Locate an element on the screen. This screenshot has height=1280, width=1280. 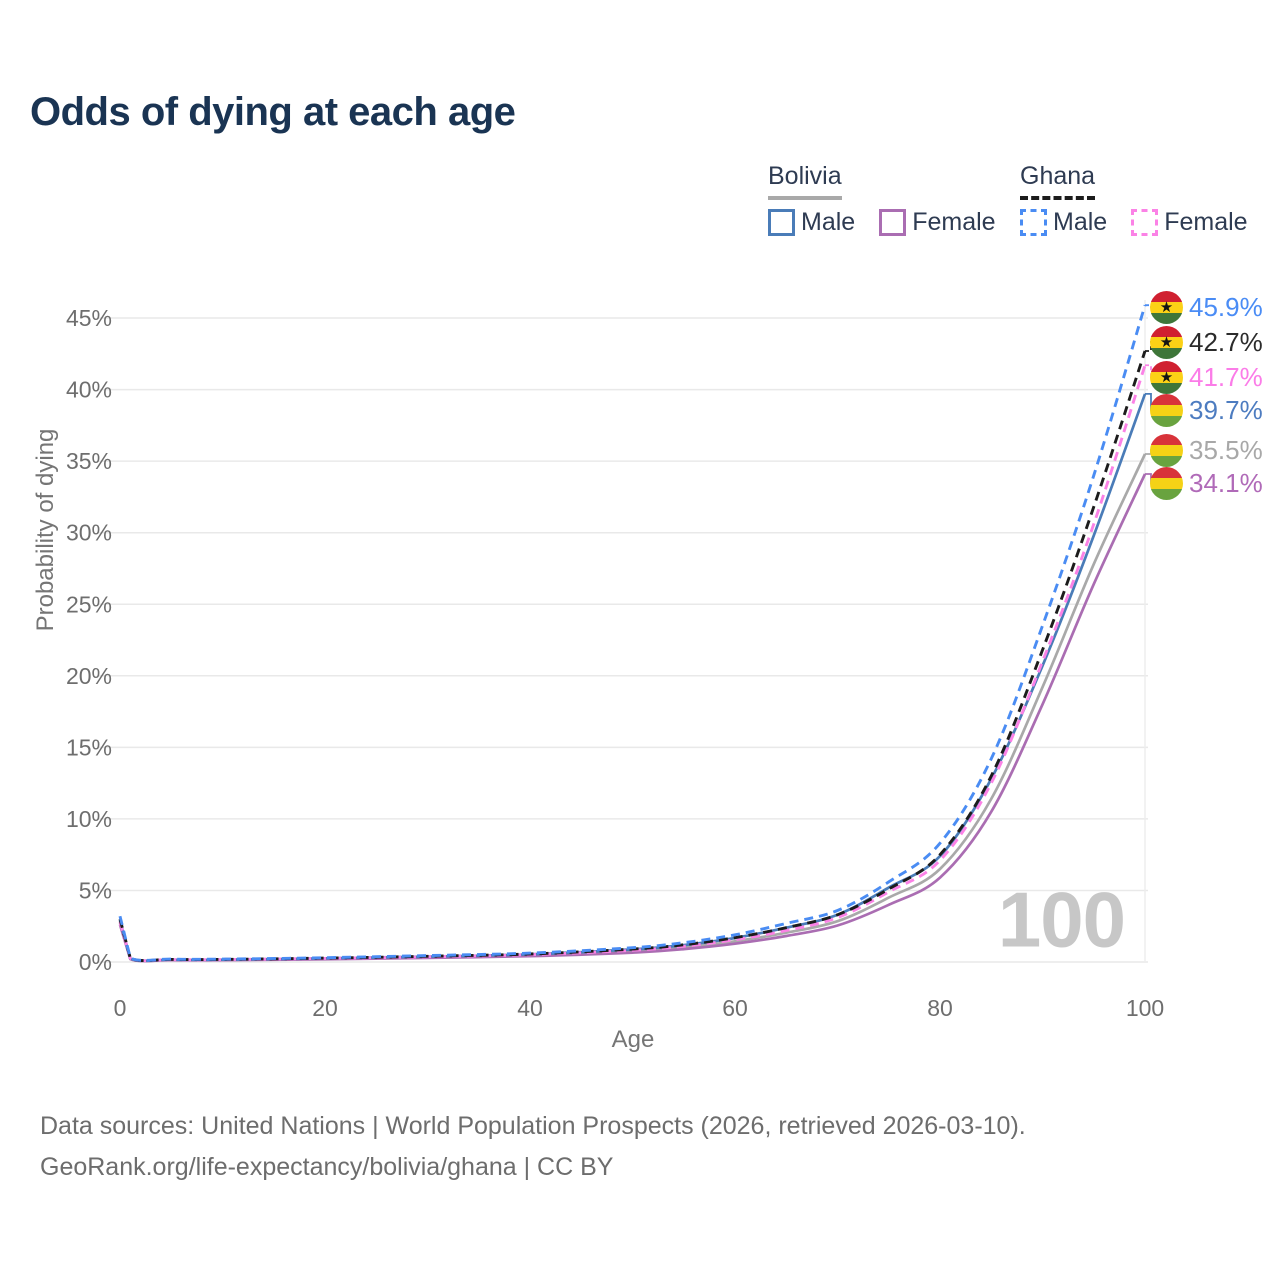
x-tick-label: 60 is located at coordinates (735, 1008).